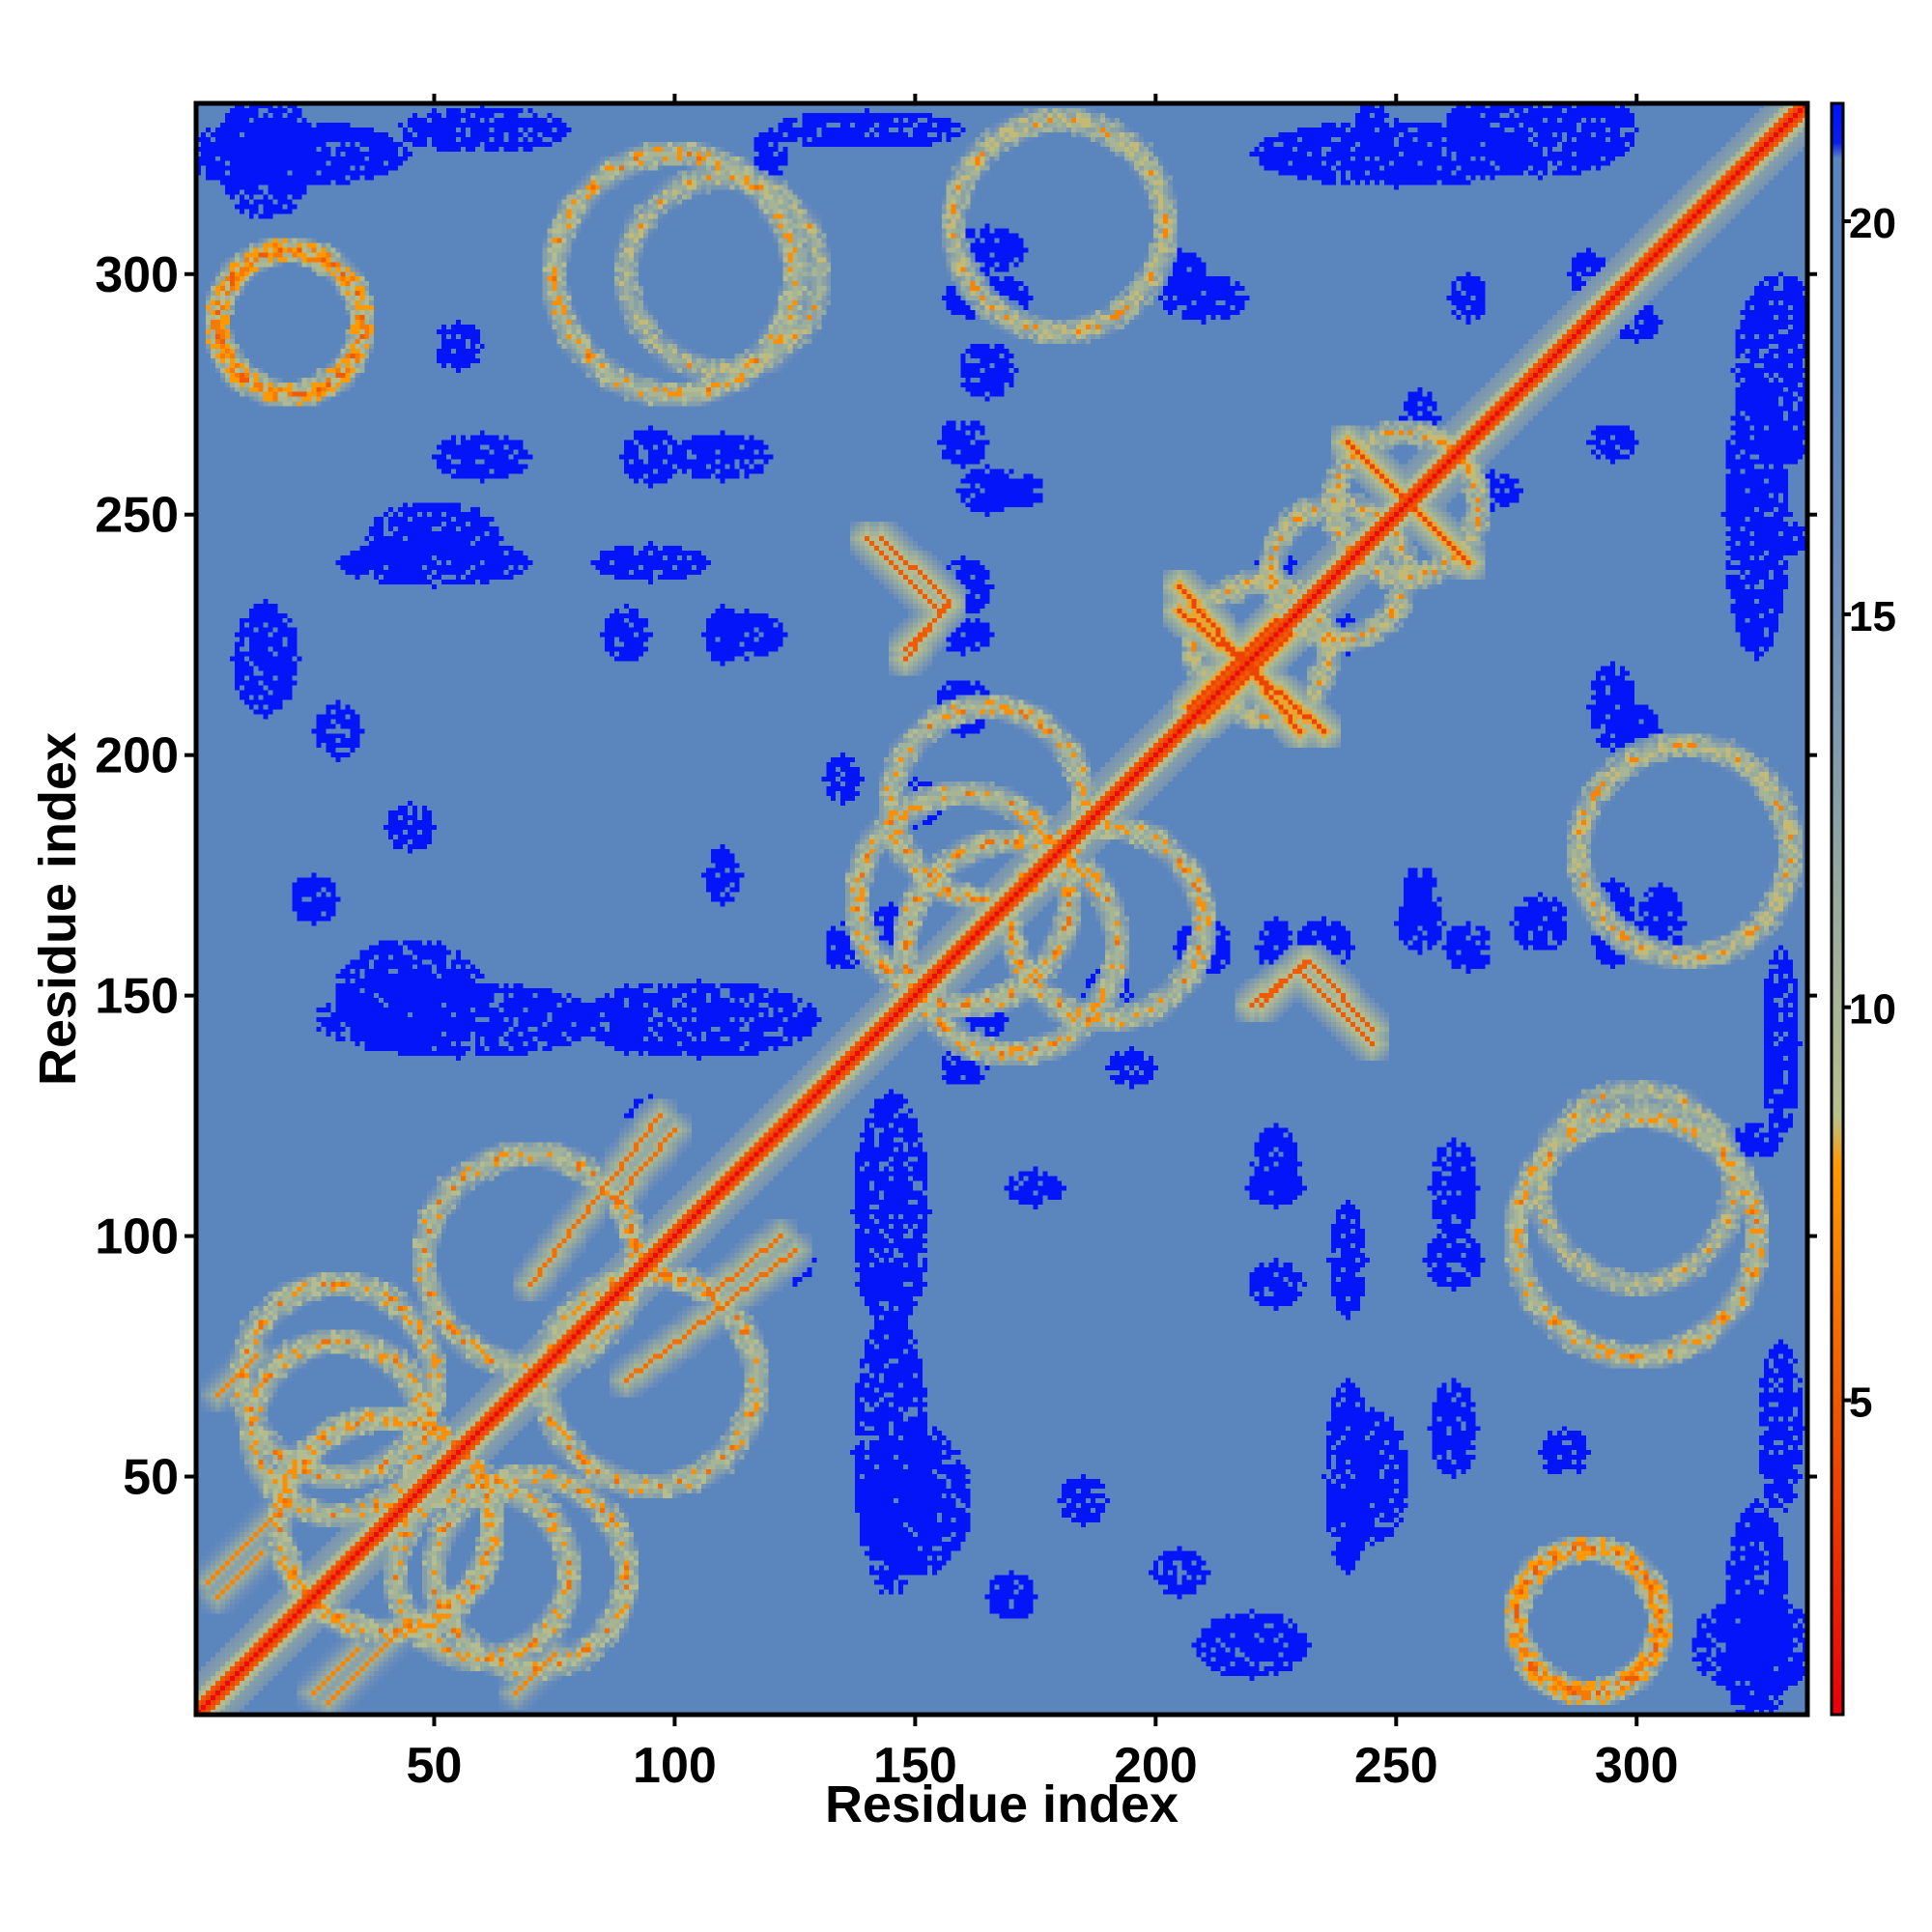  I want to click on colorbar-tick-label-5: 5, so click(1860, 1403).